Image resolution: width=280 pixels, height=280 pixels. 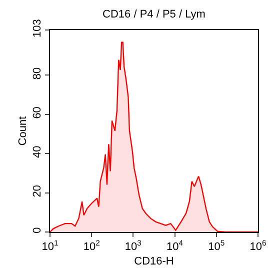 I want to click on chart-title: CD16 / P4 / P5 / Lym, so click(x=154, y=14).